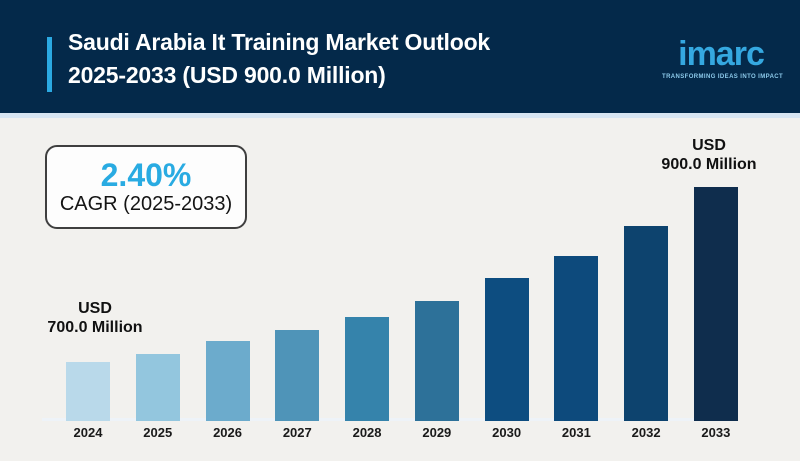 This screenshot has width=800, height=461. I want to click on bar-2030, so click(506, 349).